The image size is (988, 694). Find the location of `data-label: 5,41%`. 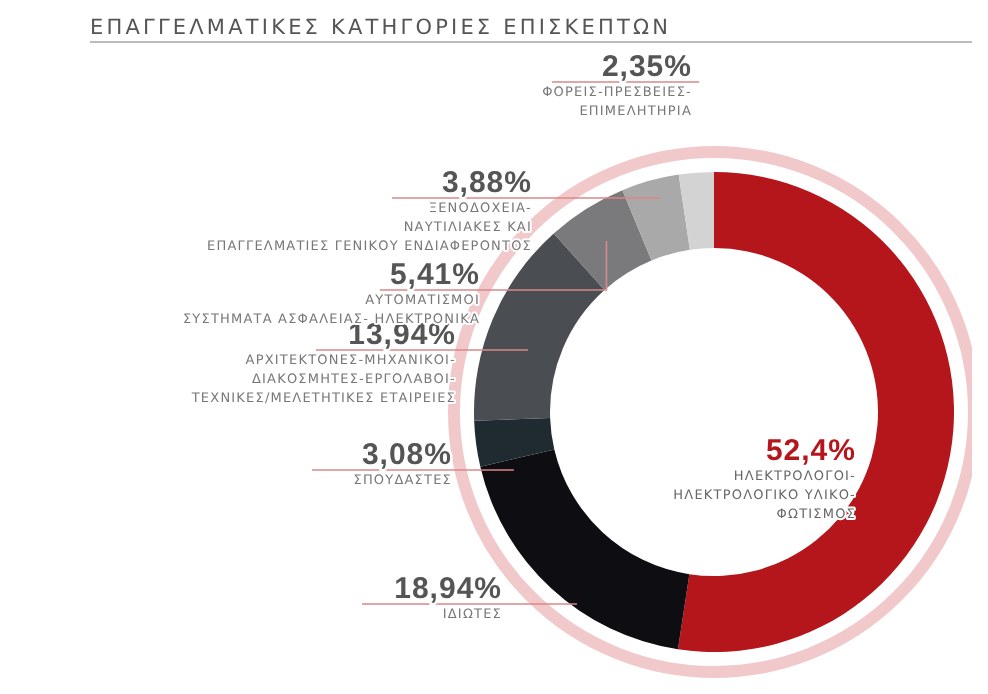

data-label: 5,41% is located at coordinates (434, 275).